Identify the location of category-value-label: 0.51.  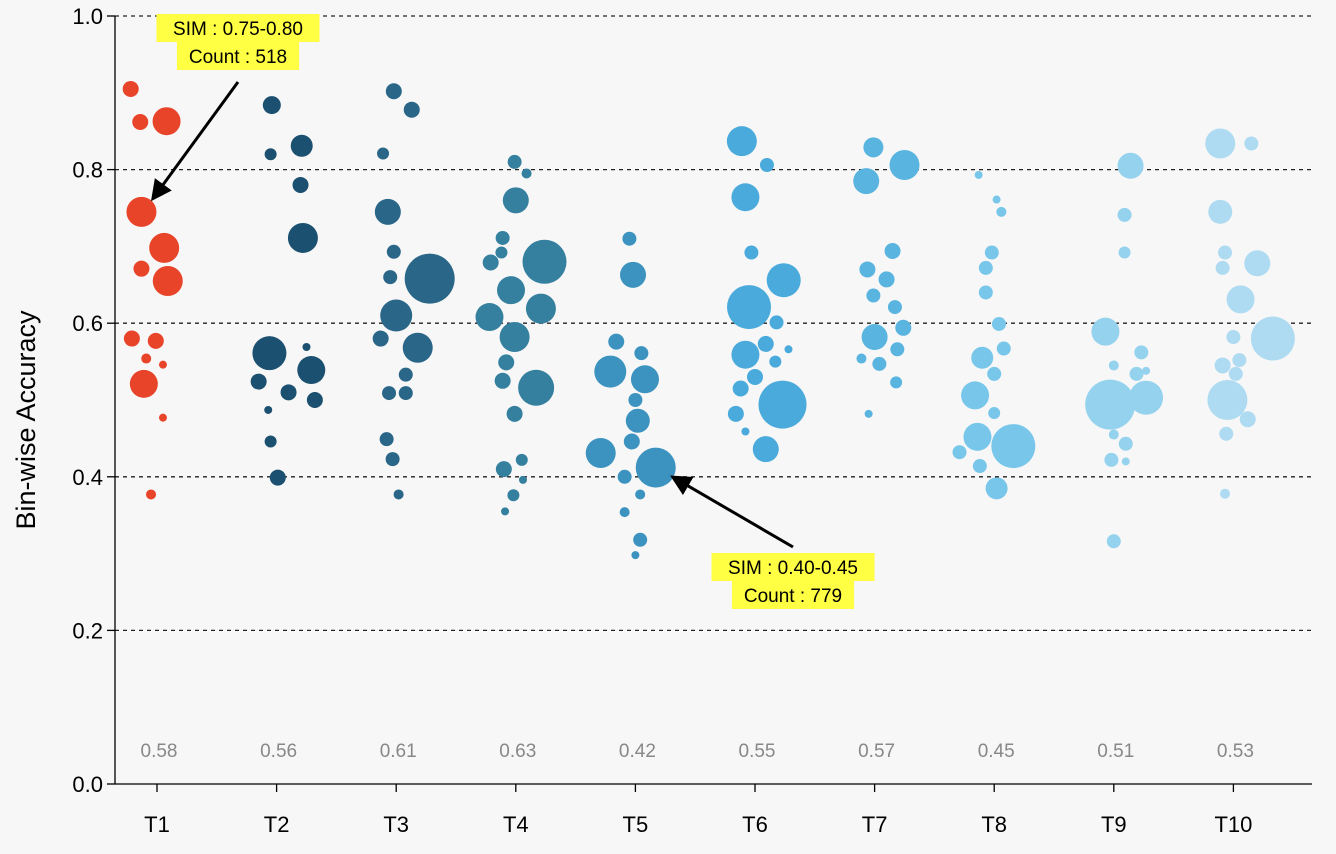
(1115, 751).